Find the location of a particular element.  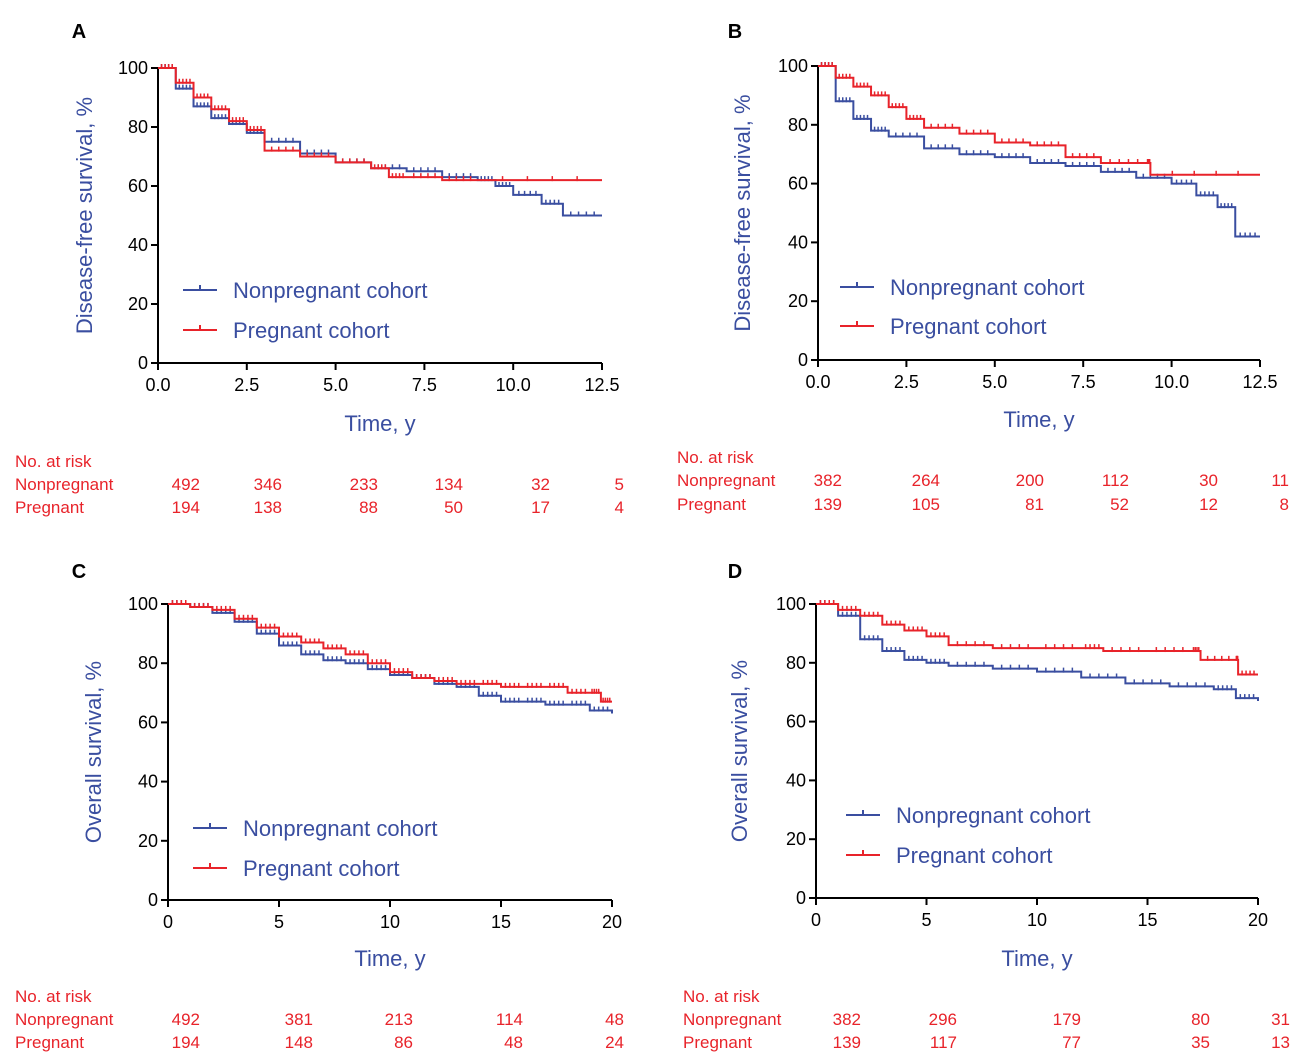

x-tick-label: 0 is located at coordinates (168, 922).